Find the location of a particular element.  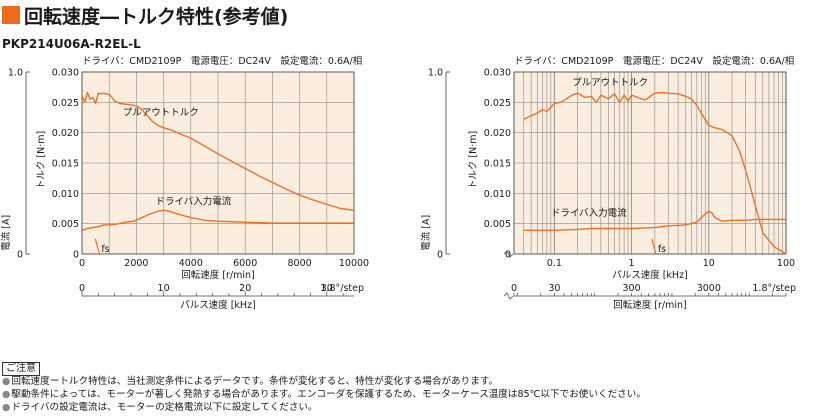

secondary-tick-label: 10 is located at coordinates (164, 288).